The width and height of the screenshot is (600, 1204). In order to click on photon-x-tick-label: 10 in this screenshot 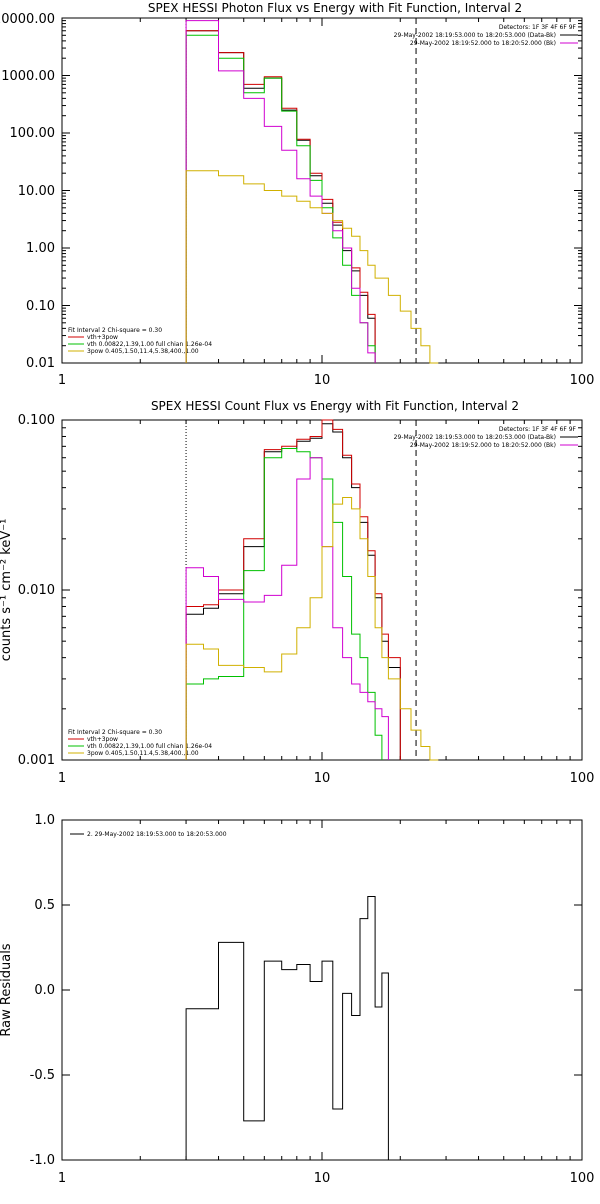, I will do `click(322, 380)`.